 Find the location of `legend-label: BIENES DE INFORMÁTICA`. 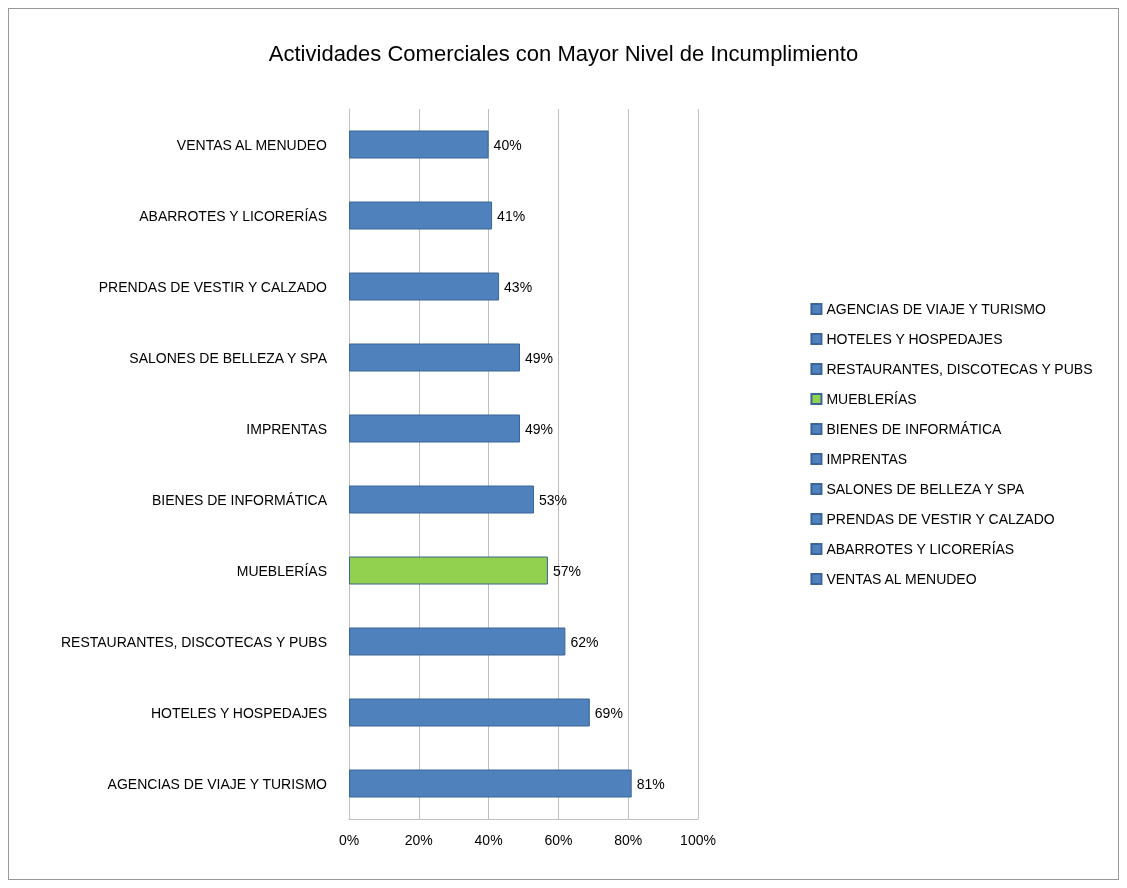

legend-label: BIENES DE INFORMÁTICA is located at coordinates (914, 429).